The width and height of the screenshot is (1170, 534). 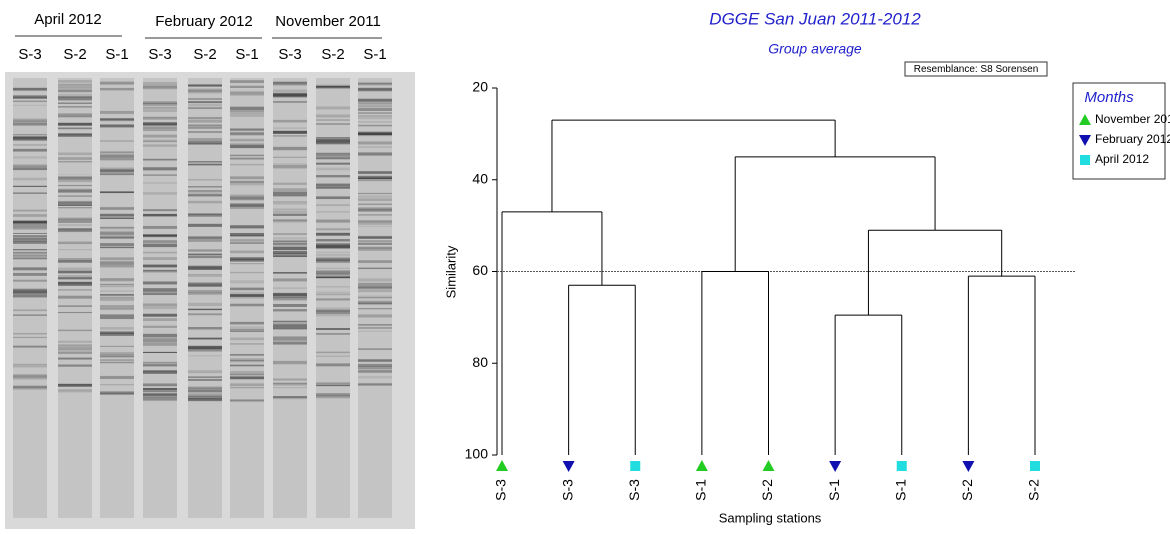 I want to click on legend-title: Months, so click(x=1109, y=97).